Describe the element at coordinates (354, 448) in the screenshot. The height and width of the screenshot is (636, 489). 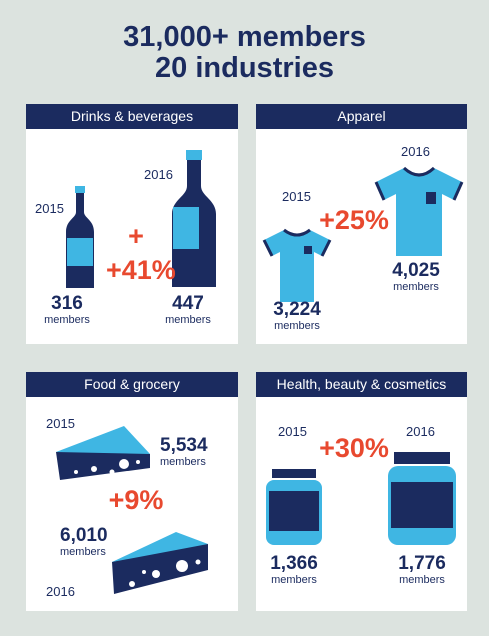
I see `growth-percent: +30%` at that location.